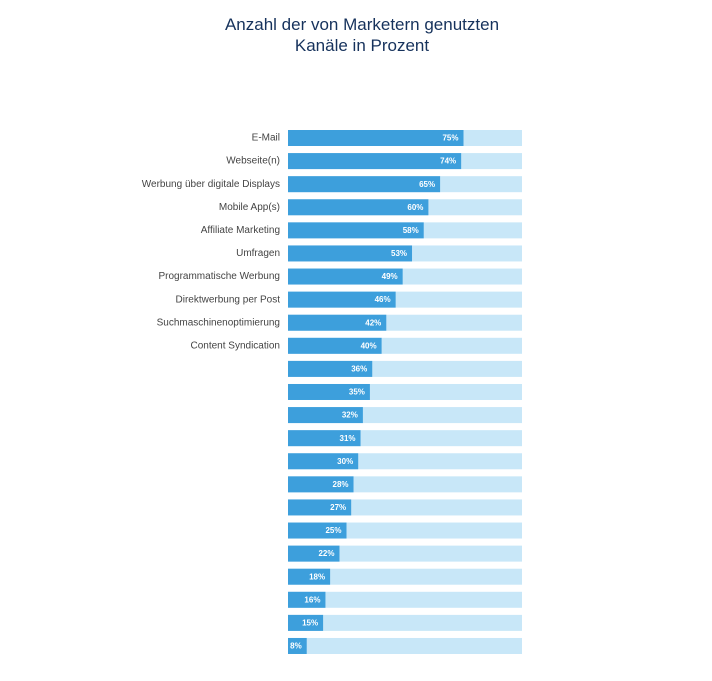  Describe the element at coordinates (390, 276) in the screenshot. I see `value-label: 49%` at that location.